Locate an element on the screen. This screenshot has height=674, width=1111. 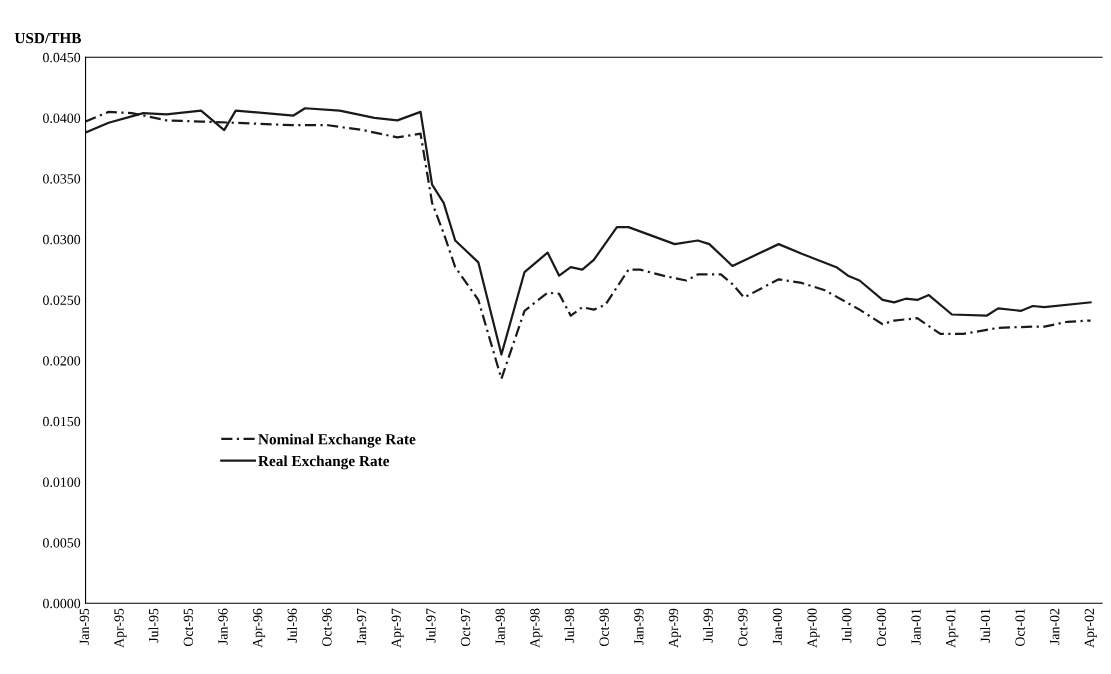
y-tick-label: 0.0150 is located at coordinates (62, 421).